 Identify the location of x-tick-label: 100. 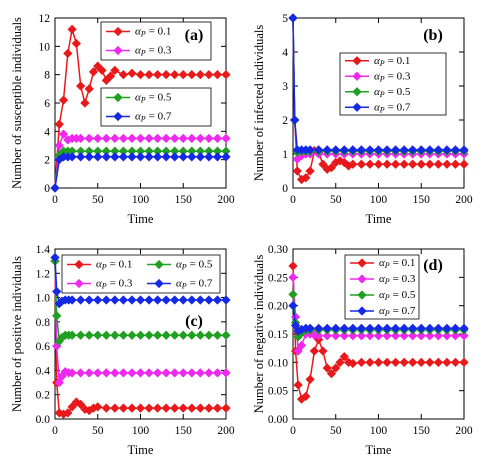
(379, 431).